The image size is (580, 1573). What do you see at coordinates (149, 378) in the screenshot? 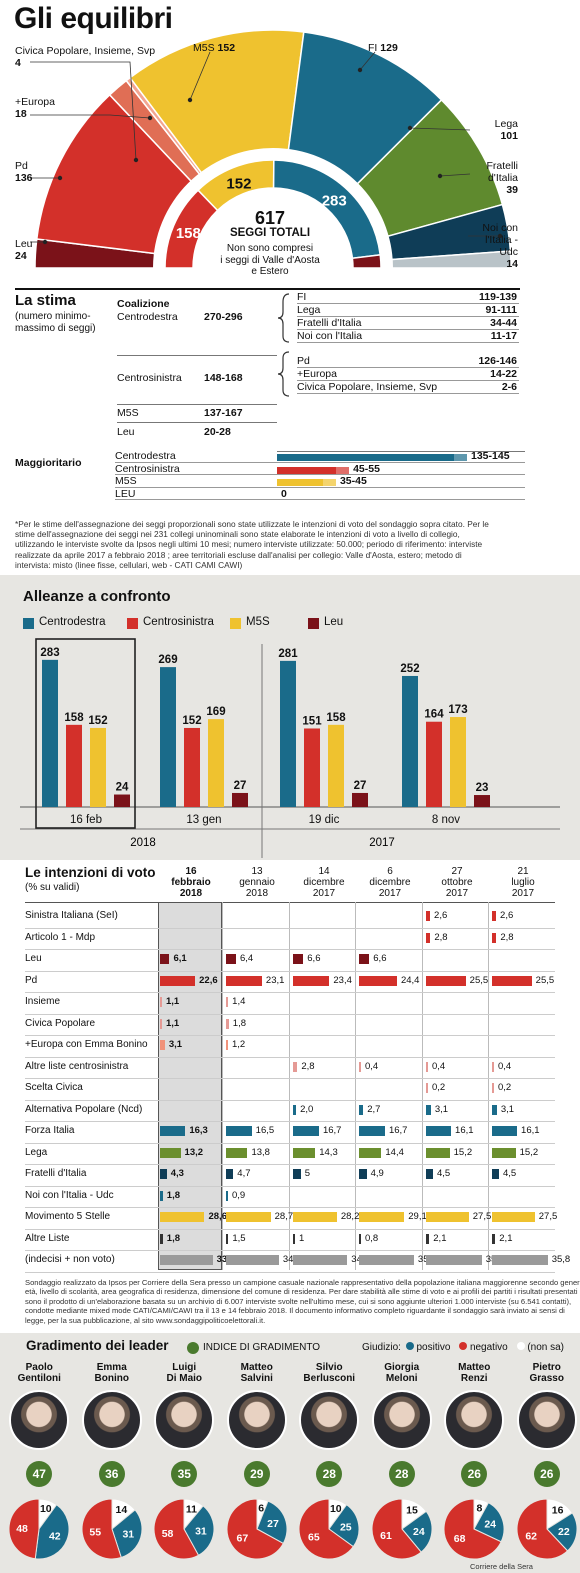
I see `coalition-name: Centrosinistra` at bounding box center [149, 378].